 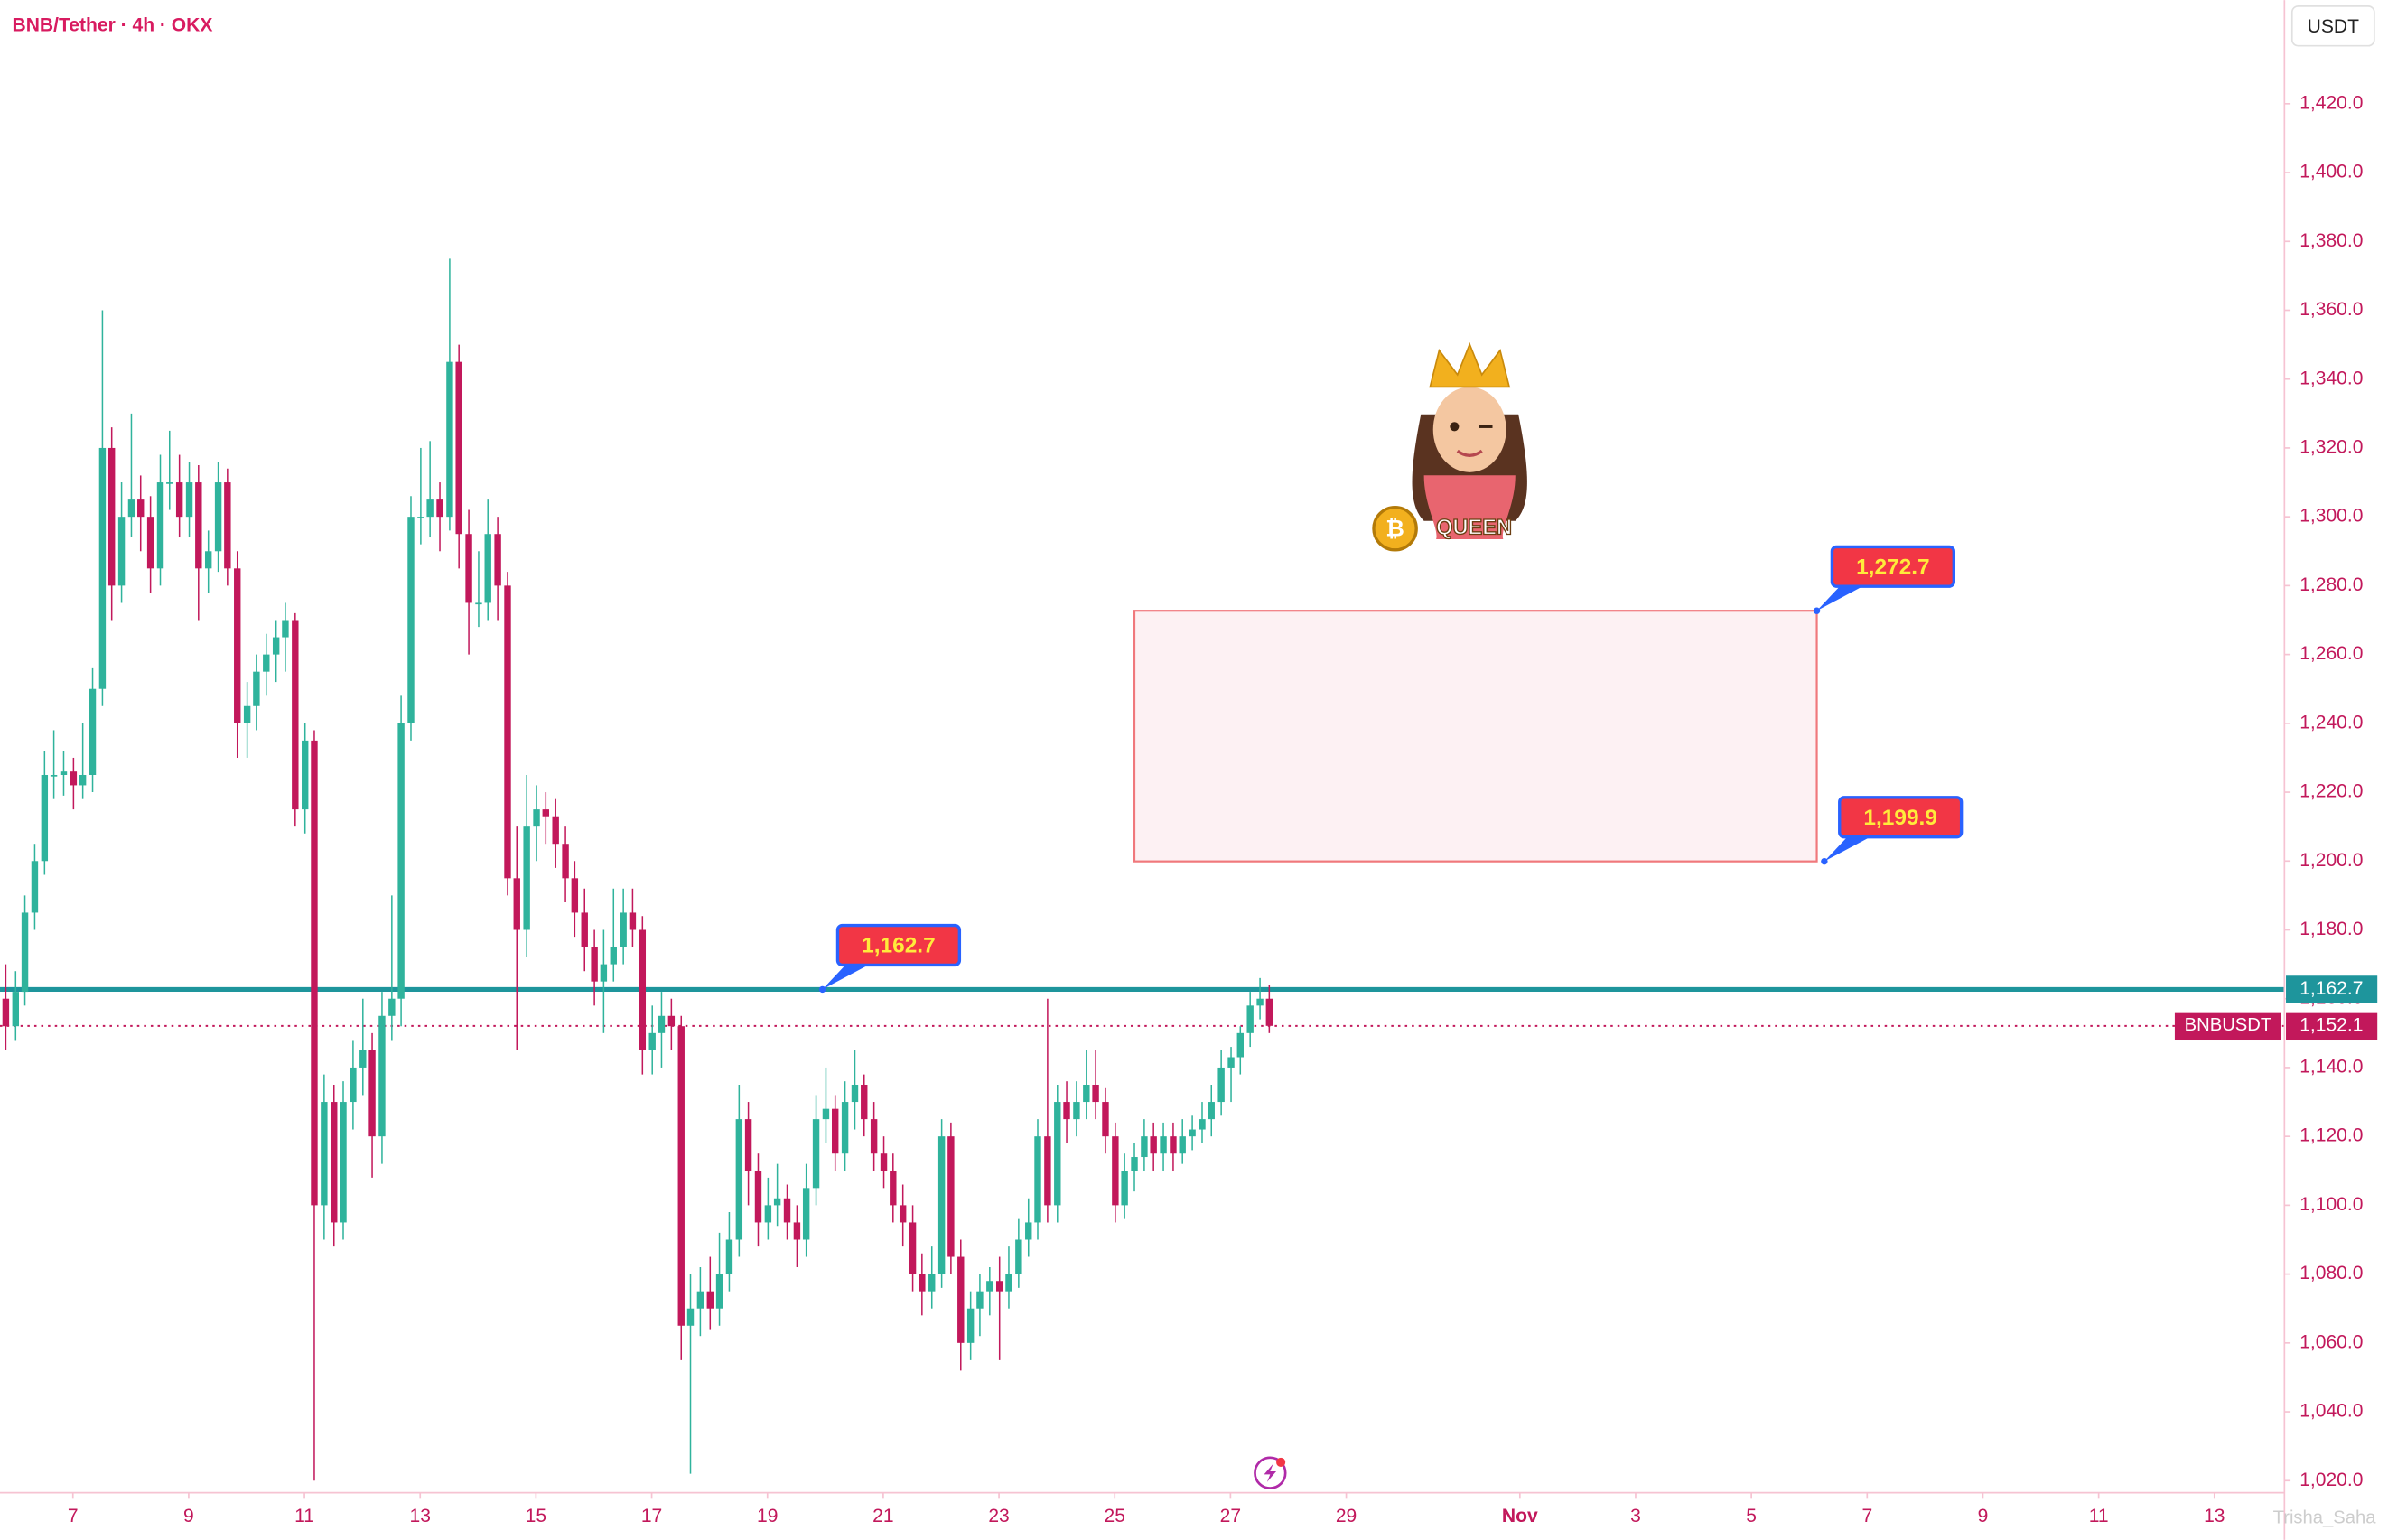 What do you see at coordinates (2214, 1516) in the screenshot?
I see `x-tick-label: 13` at bounding box center [2214, 1516].